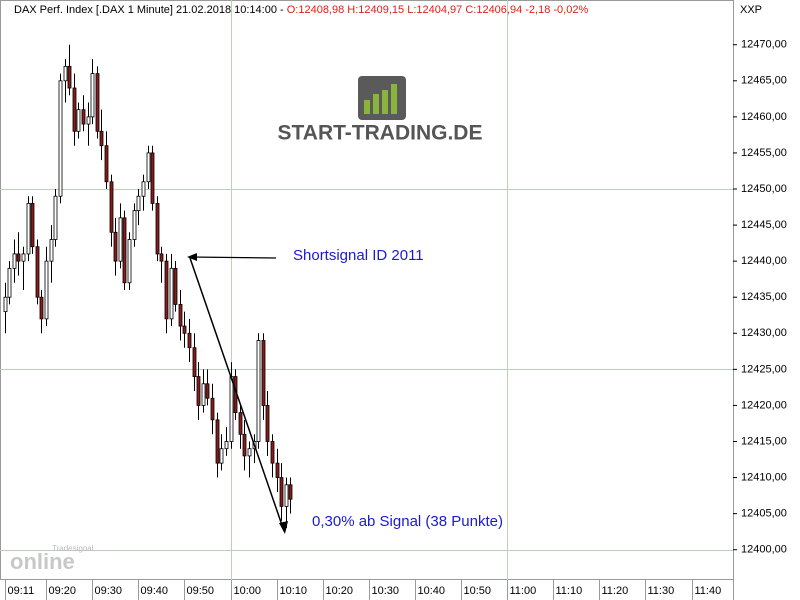  What do you see at coordinates (294, 591) in the screenshot?
I see `x-tick-label: 10:10` at bounding box center [294, 591].